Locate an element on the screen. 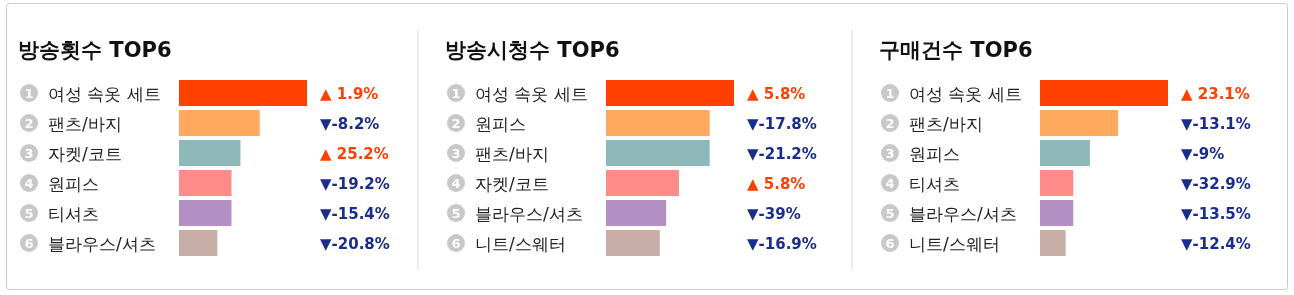 Image resolution: width=1294 pixels, height=295 pixels. text: ▼-39% is located at coordinates (774, 214).